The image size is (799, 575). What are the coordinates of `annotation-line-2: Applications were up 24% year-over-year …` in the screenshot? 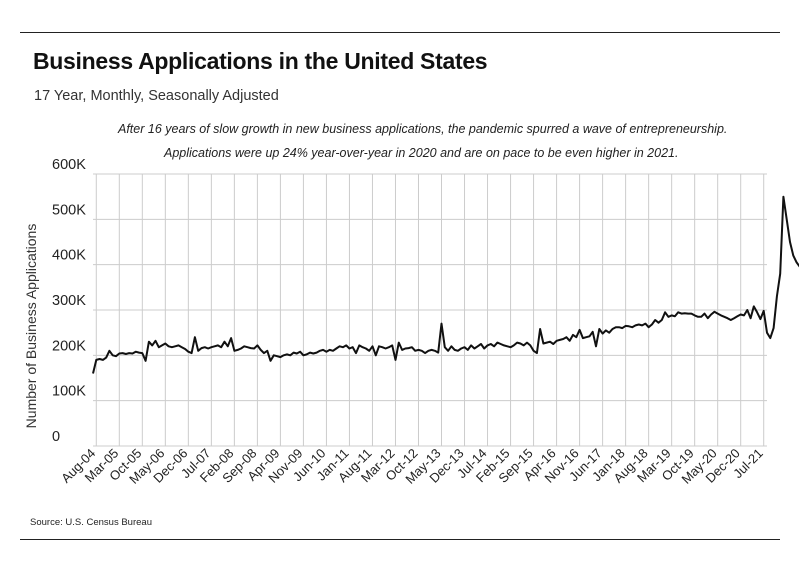 It's located at (421, 153).